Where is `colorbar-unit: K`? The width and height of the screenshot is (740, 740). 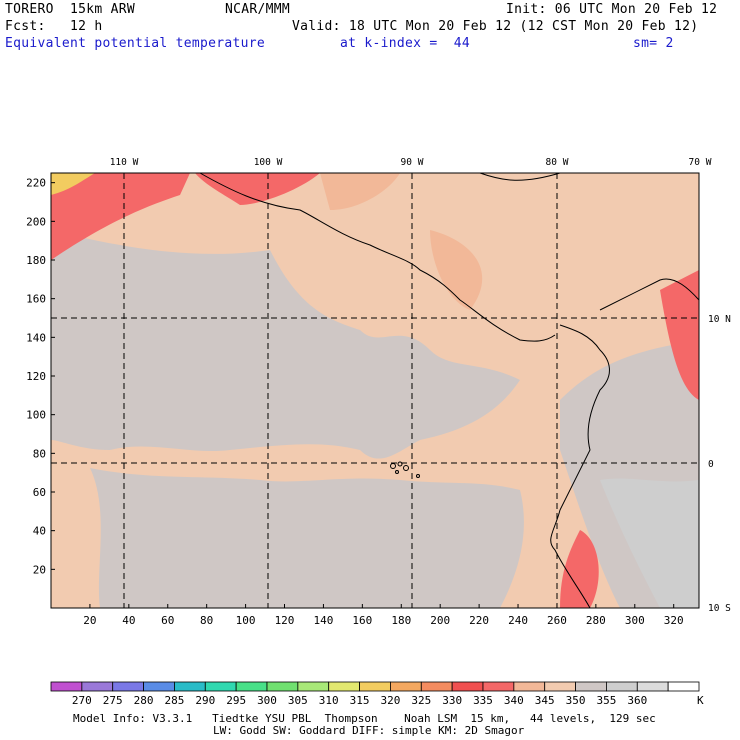 colorbar-unit: K is located at coordinates (700, 700).